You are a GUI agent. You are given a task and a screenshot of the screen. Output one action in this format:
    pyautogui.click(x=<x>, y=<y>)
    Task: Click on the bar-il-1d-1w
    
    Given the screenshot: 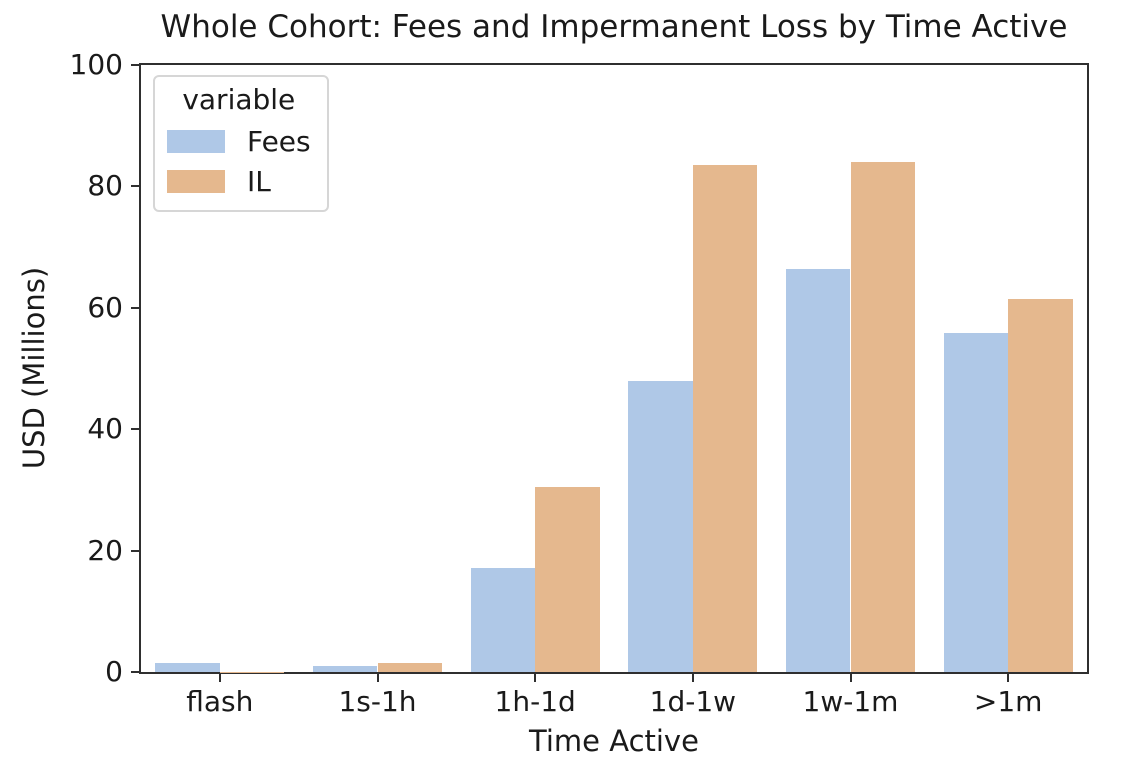 What is the action you would take?
    pyautogui.click(x=725, y=418)
    